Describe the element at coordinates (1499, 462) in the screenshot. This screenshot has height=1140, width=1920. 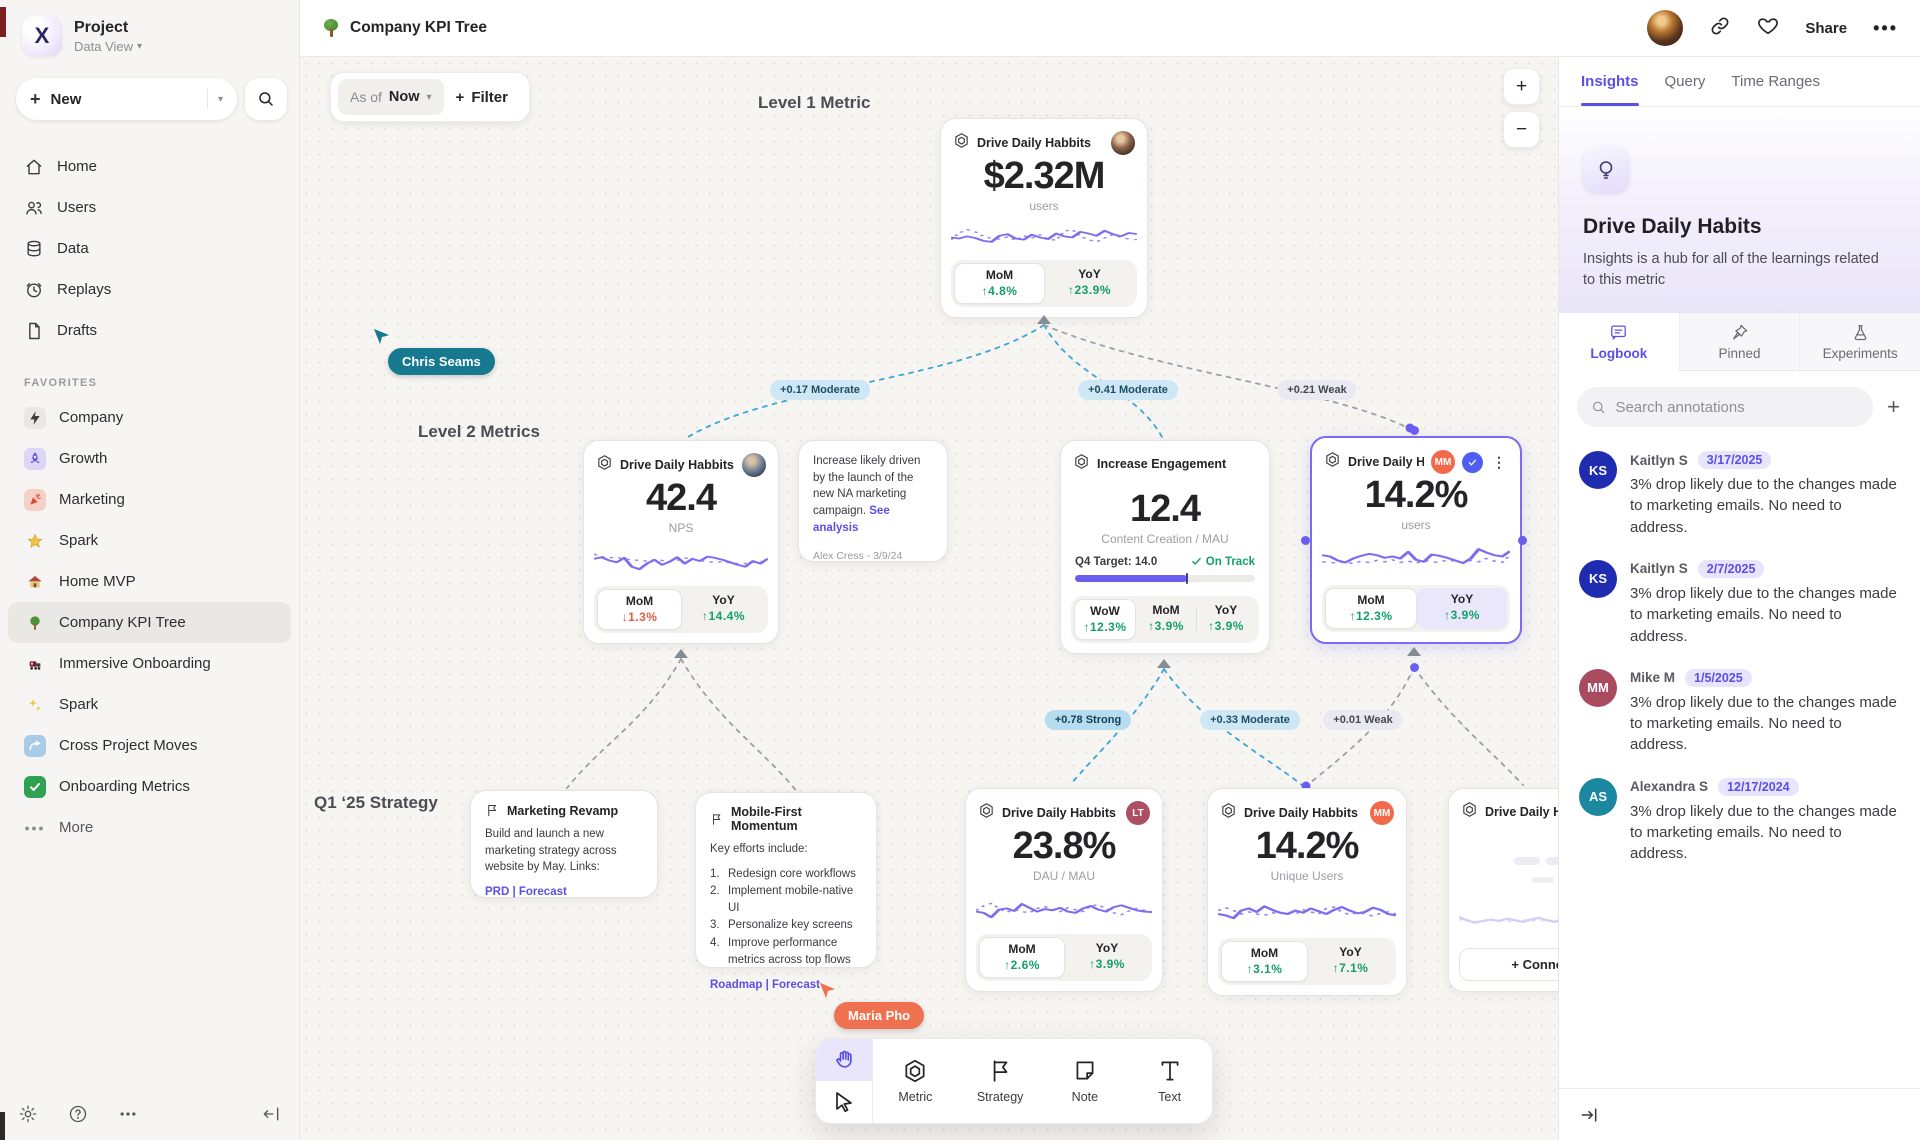
I see `card-menu-button: ⋮` at that location.